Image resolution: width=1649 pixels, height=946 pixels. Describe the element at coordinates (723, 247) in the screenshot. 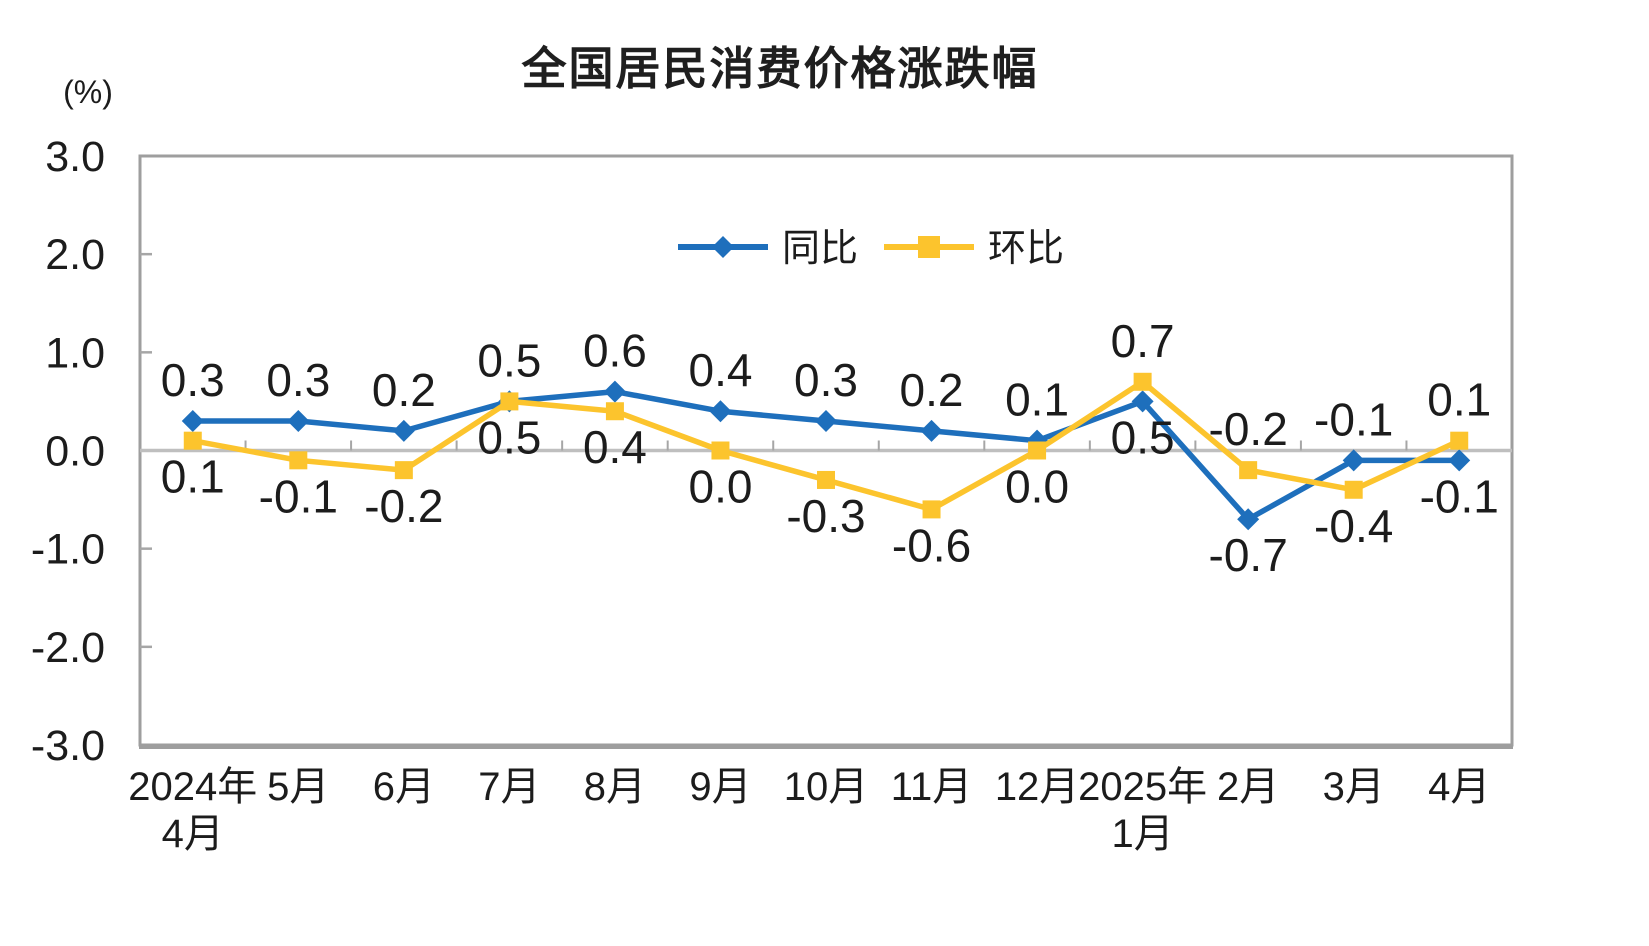

I see `legend-marker-yoy` at that location.